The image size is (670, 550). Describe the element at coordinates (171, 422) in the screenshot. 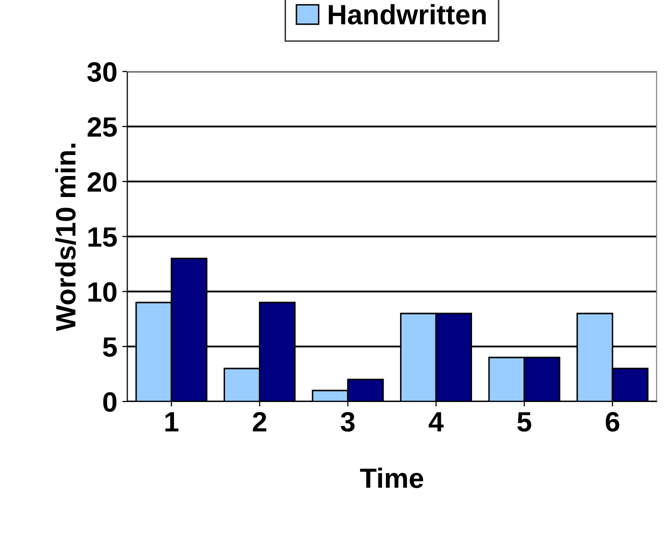

I see `x-tick-label: 1` at that location.